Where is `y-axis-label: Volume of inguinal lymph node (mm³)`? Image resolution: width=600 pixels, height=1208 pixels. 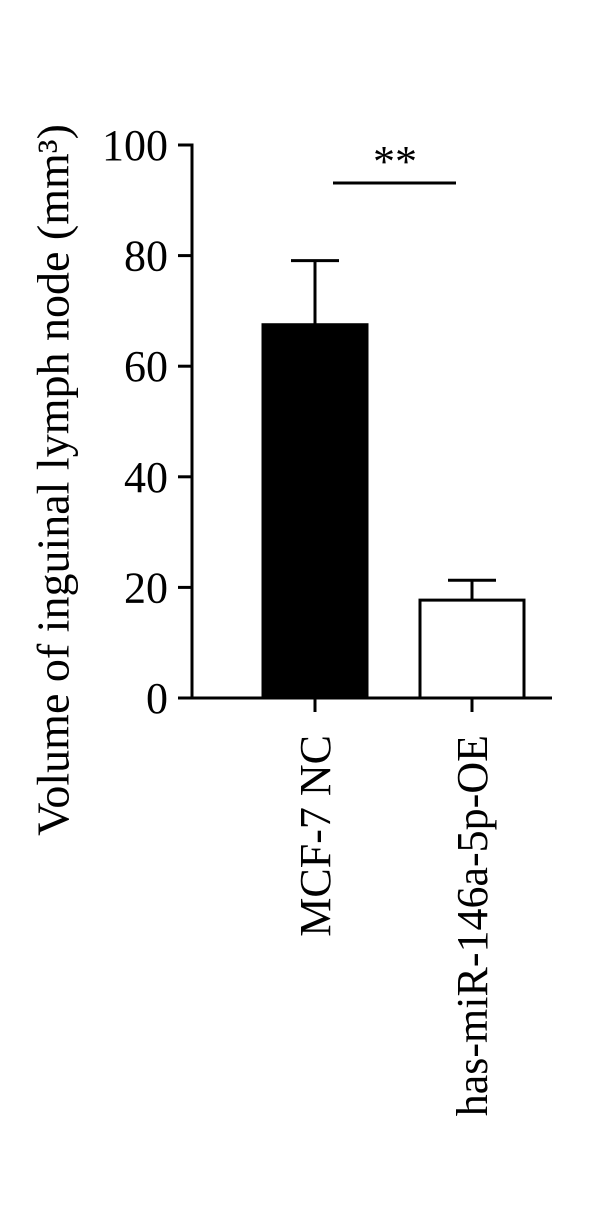 y-axis-label: Volume of inguinal lymph node (mm³) is located at coordinates (53, 480).